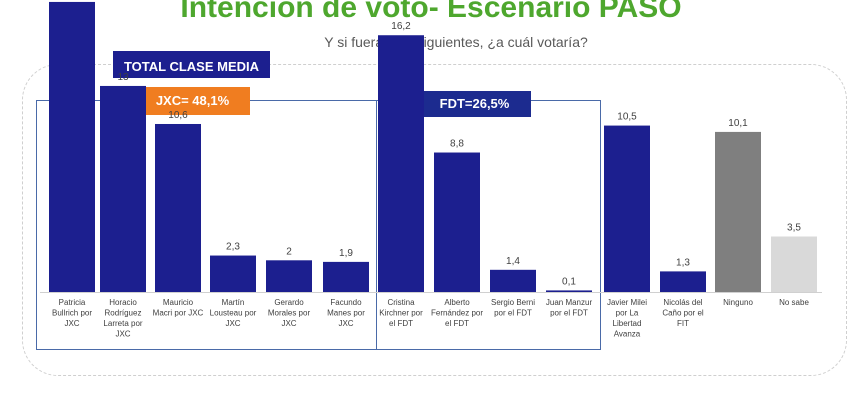 This screenshot has height=405, width=862. Describe the element at coordinates (401, 302) in the screenshot. I see `category-label-line: Cristina` at that location.